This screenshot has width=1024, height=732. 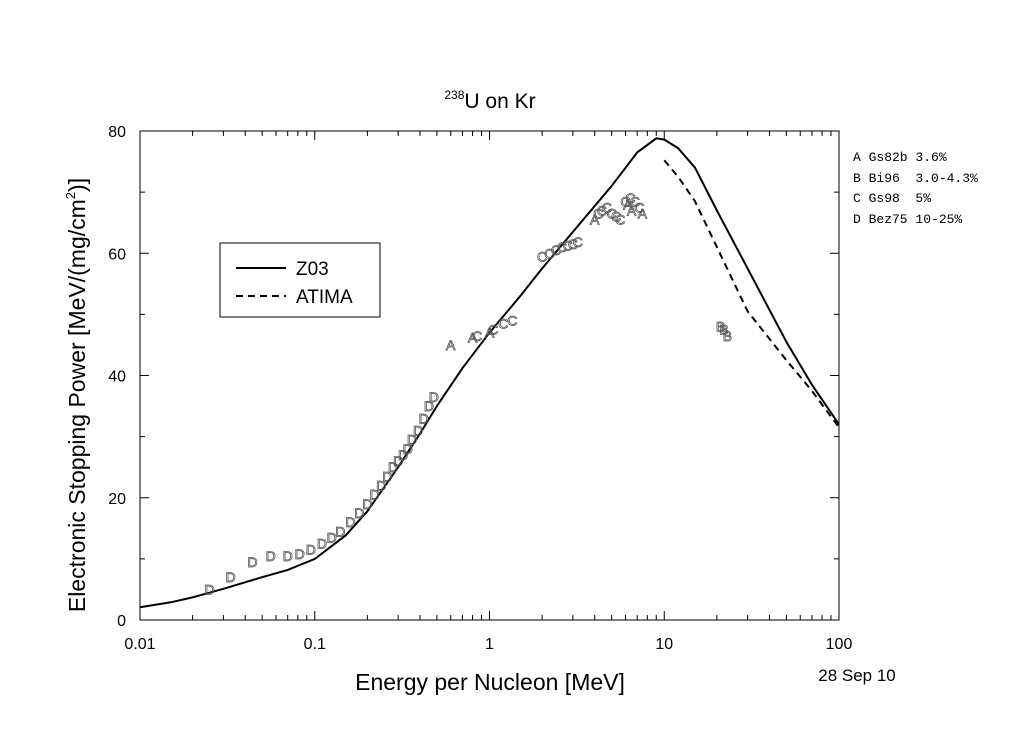 I want to click on legend: Z03 ATIMA, so click(x=300, y=280).